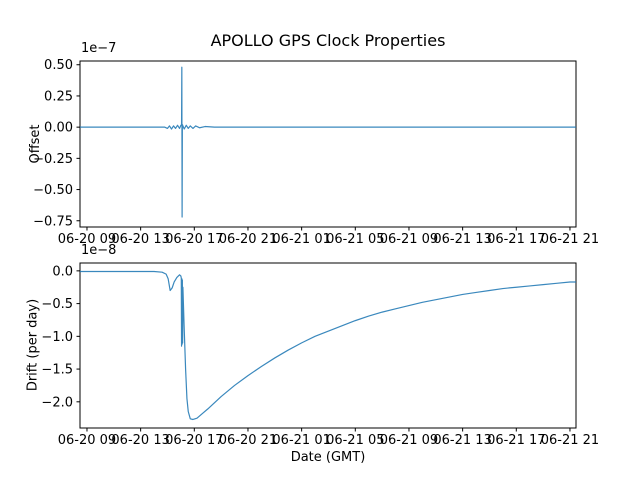 This screenshot has width=640, height=480. I want to click on y-tick-label: 0.0, so click(62, 271).